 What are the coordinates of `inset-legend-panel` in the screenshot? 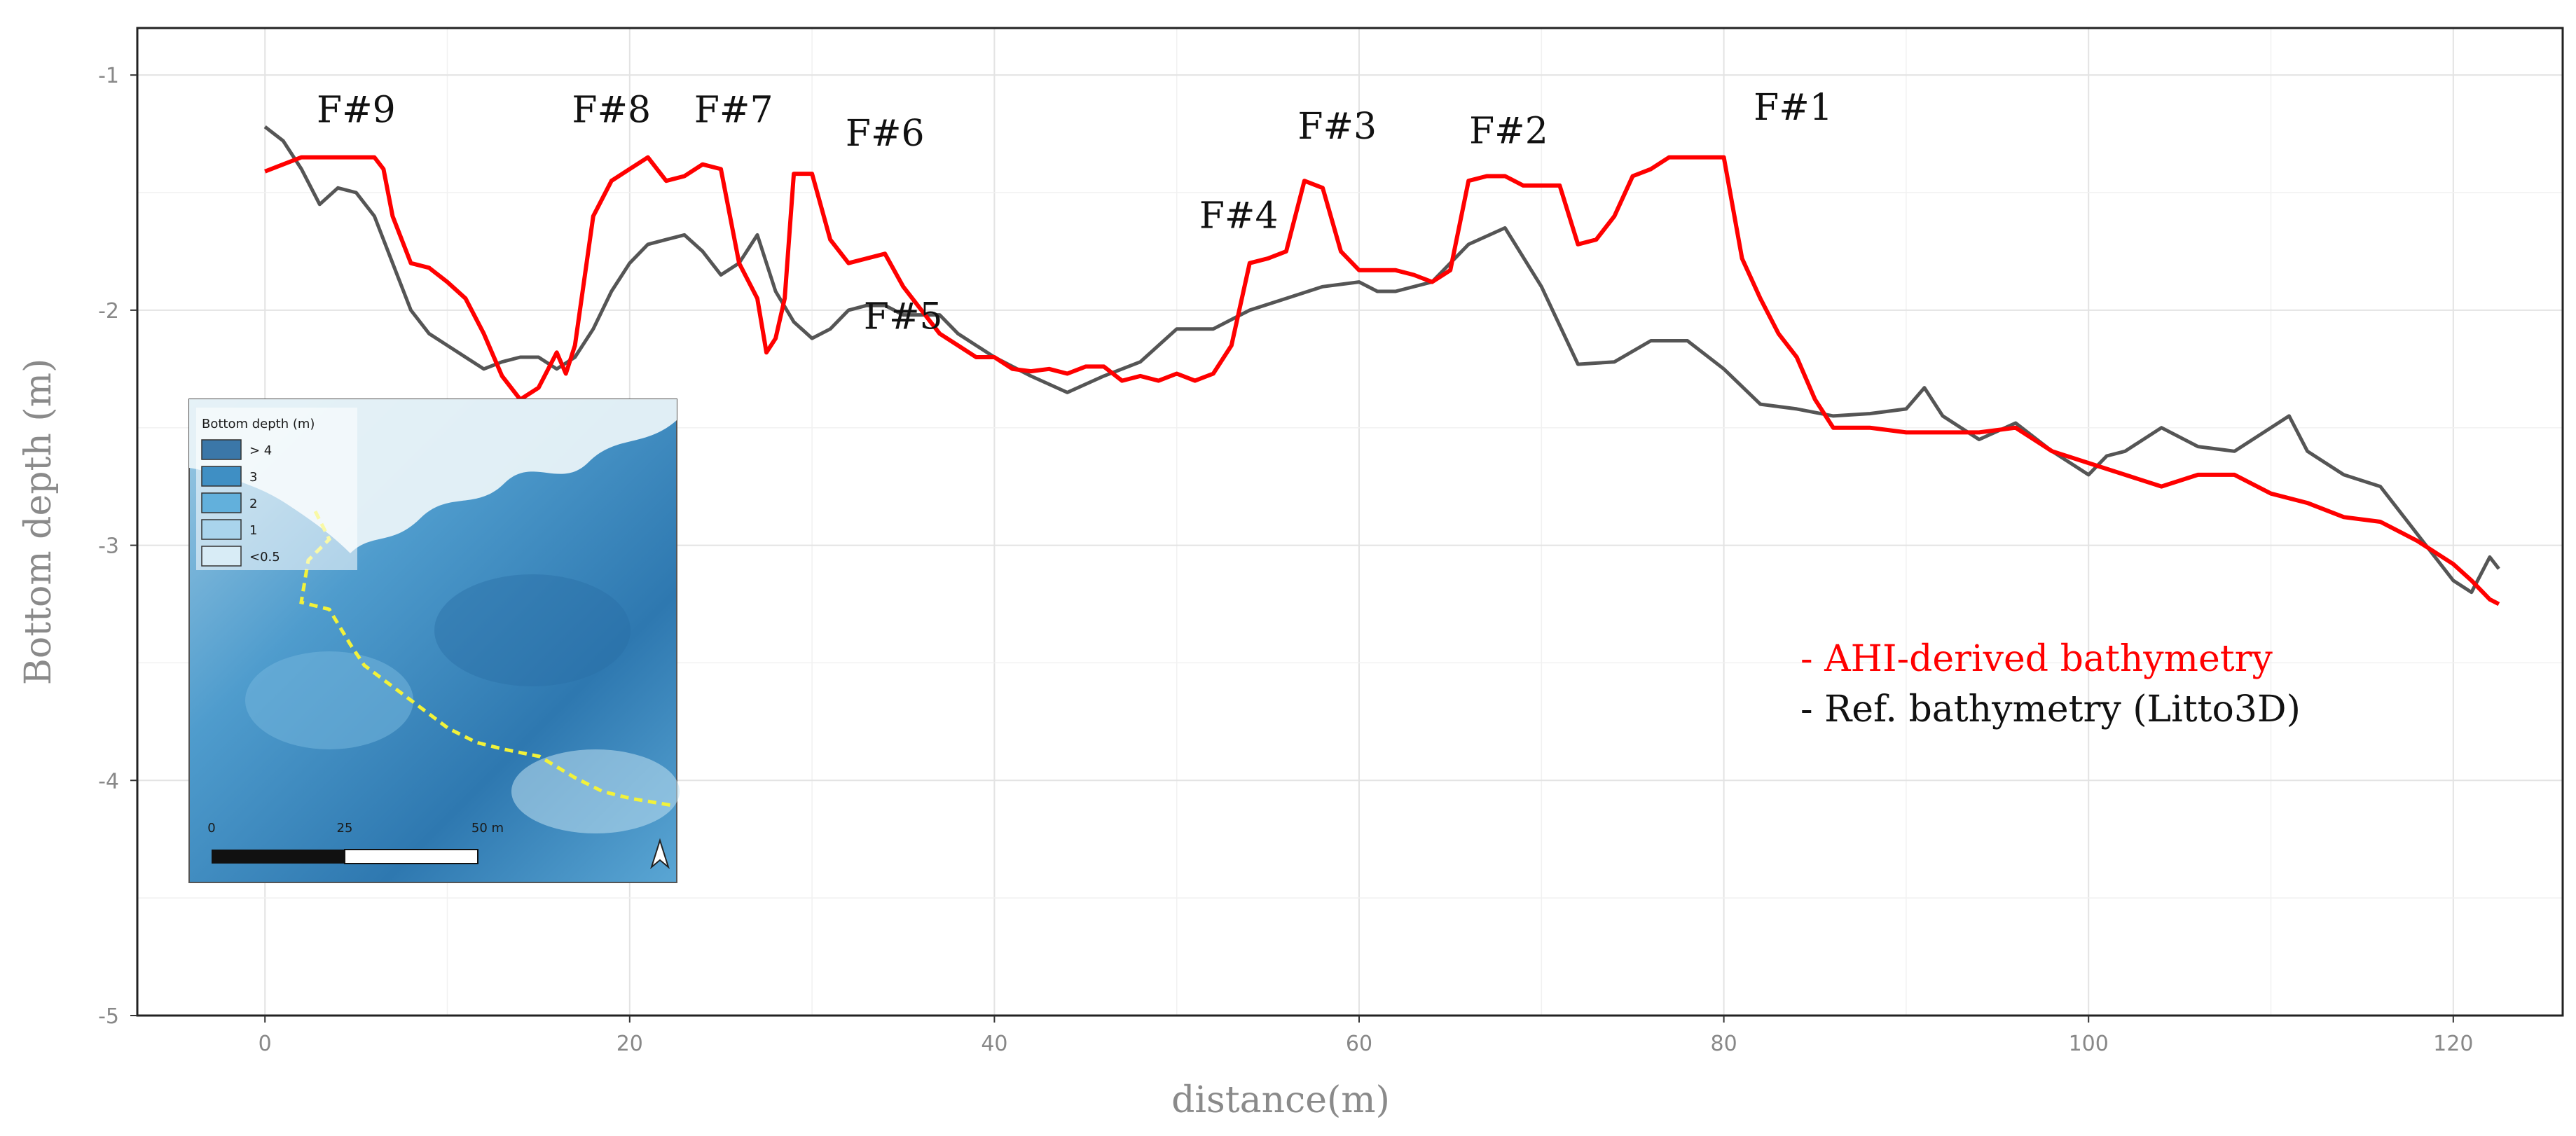 It's located at (276, 489).